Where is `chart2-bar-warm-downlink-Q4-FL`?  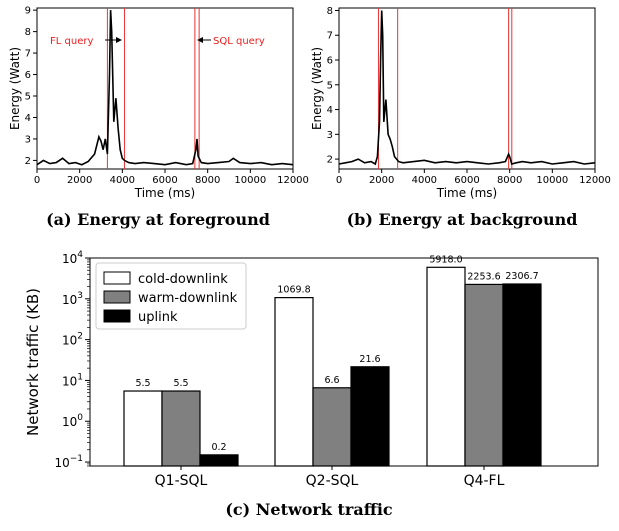
chart2-bar-warm-downlink-Q4-FL is located at coordinates (484, 375).